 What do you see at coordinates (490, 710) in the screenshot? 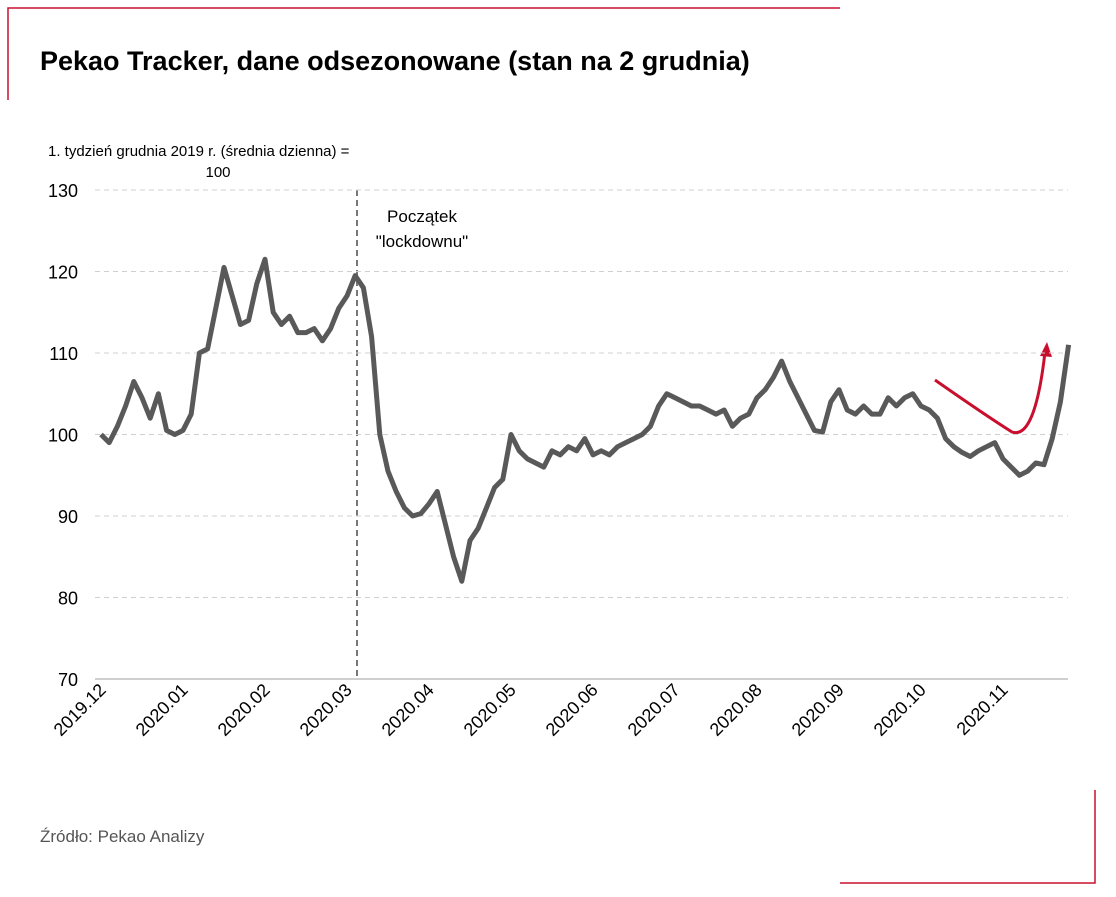
I see `x-tick-label: 2020.05` at bounding box center [490, 710].